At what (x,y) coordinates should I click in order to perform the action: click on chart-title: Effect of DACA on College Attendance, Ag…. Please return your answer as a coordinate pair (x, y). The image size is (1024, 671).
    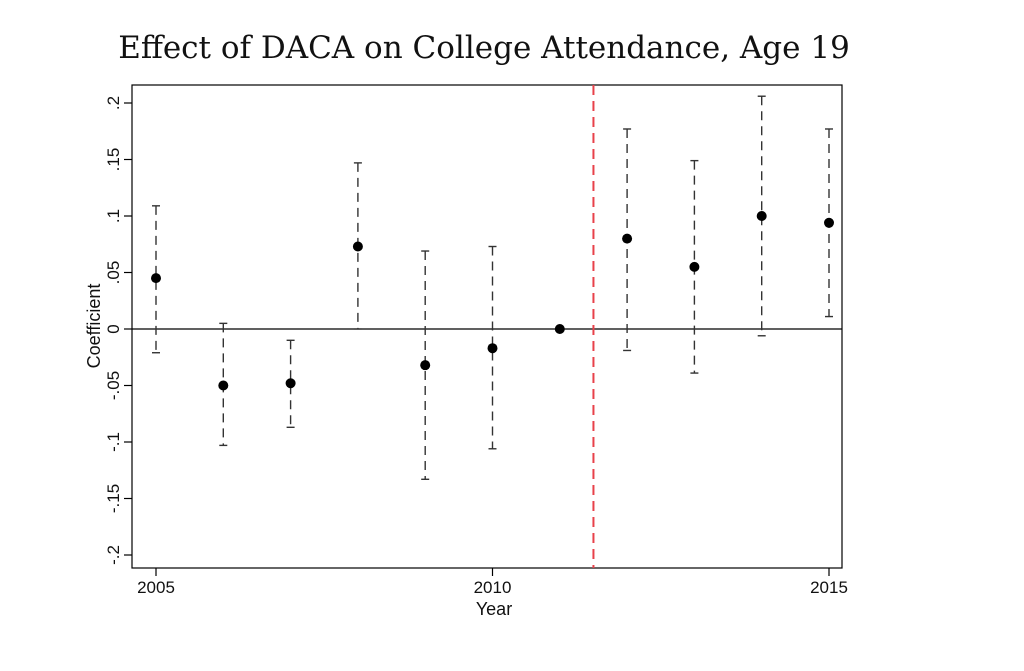
    Looking at the image, I should click on (484, 48).